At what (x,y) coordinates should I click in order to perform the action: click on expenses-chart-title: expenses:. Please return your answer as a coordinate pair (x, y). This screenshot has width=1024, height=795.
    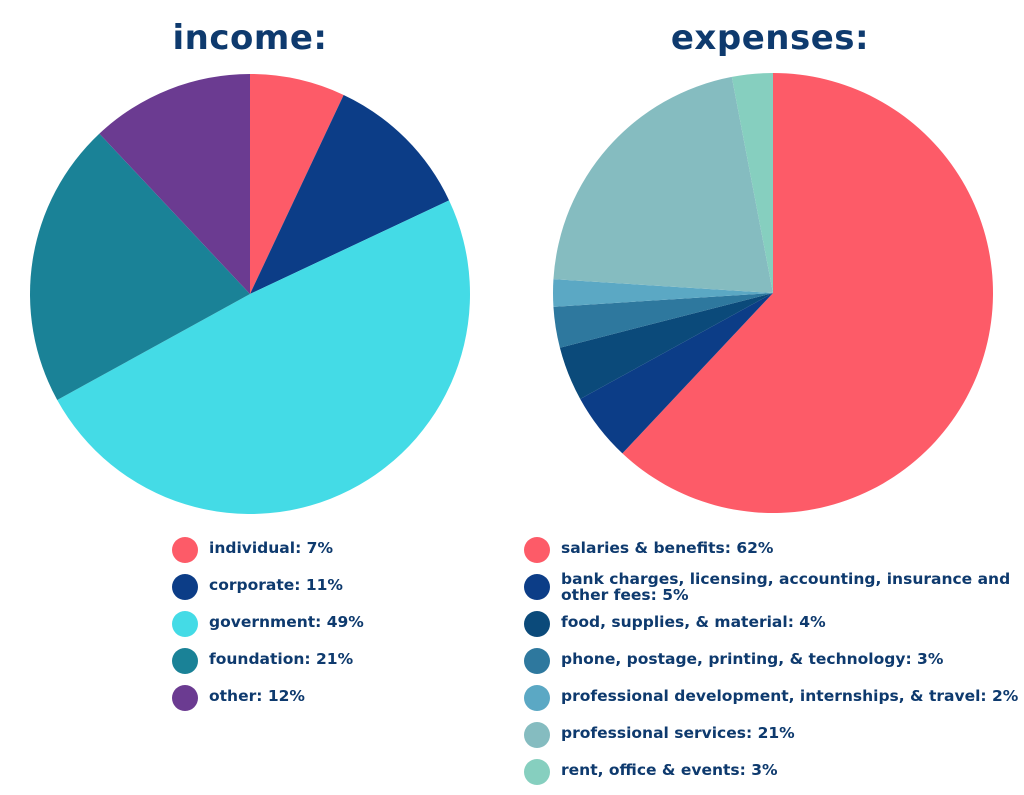
    Looking at the image, I should click on (770, 38).